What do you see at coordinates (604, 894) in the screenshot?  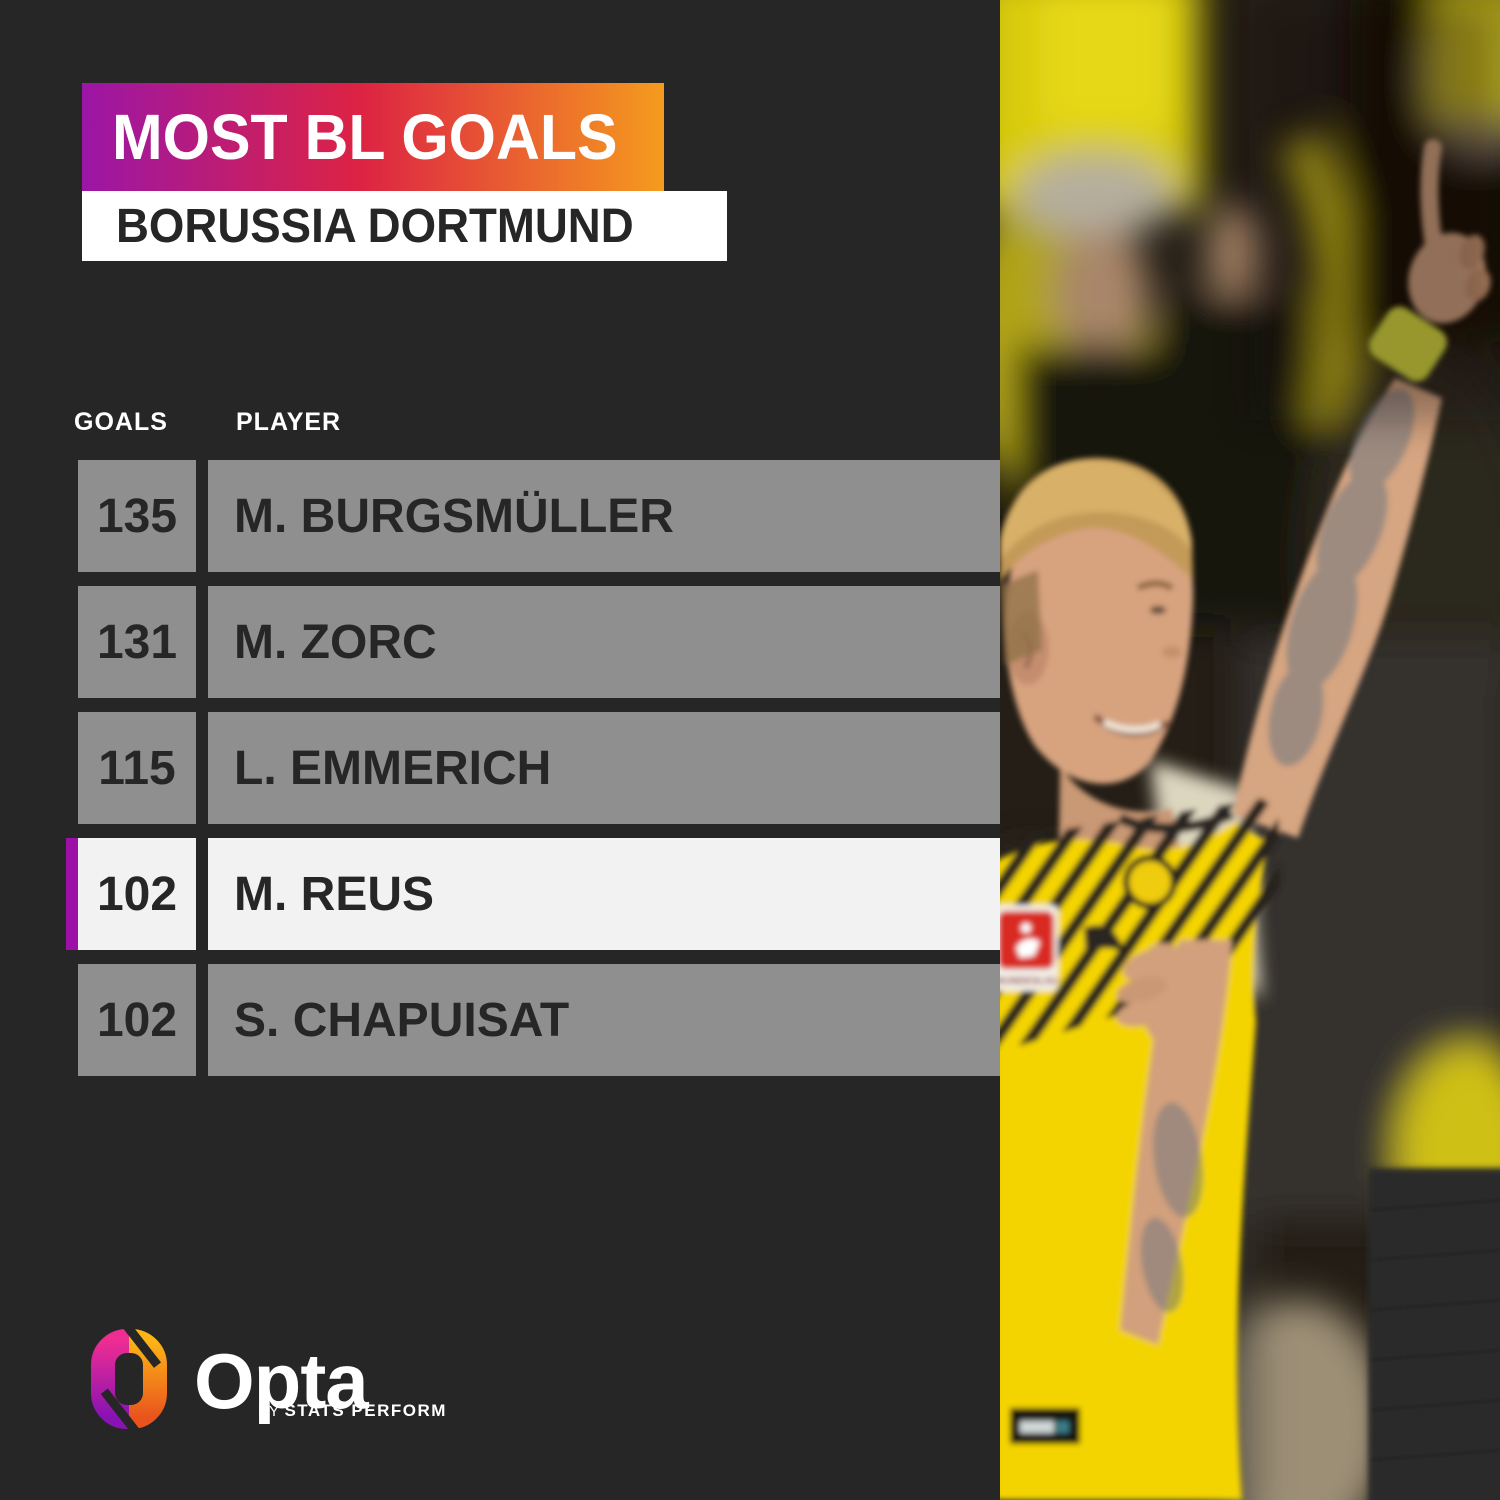 I see `player-cell: M. REUS` at bounding box center [604, 894].